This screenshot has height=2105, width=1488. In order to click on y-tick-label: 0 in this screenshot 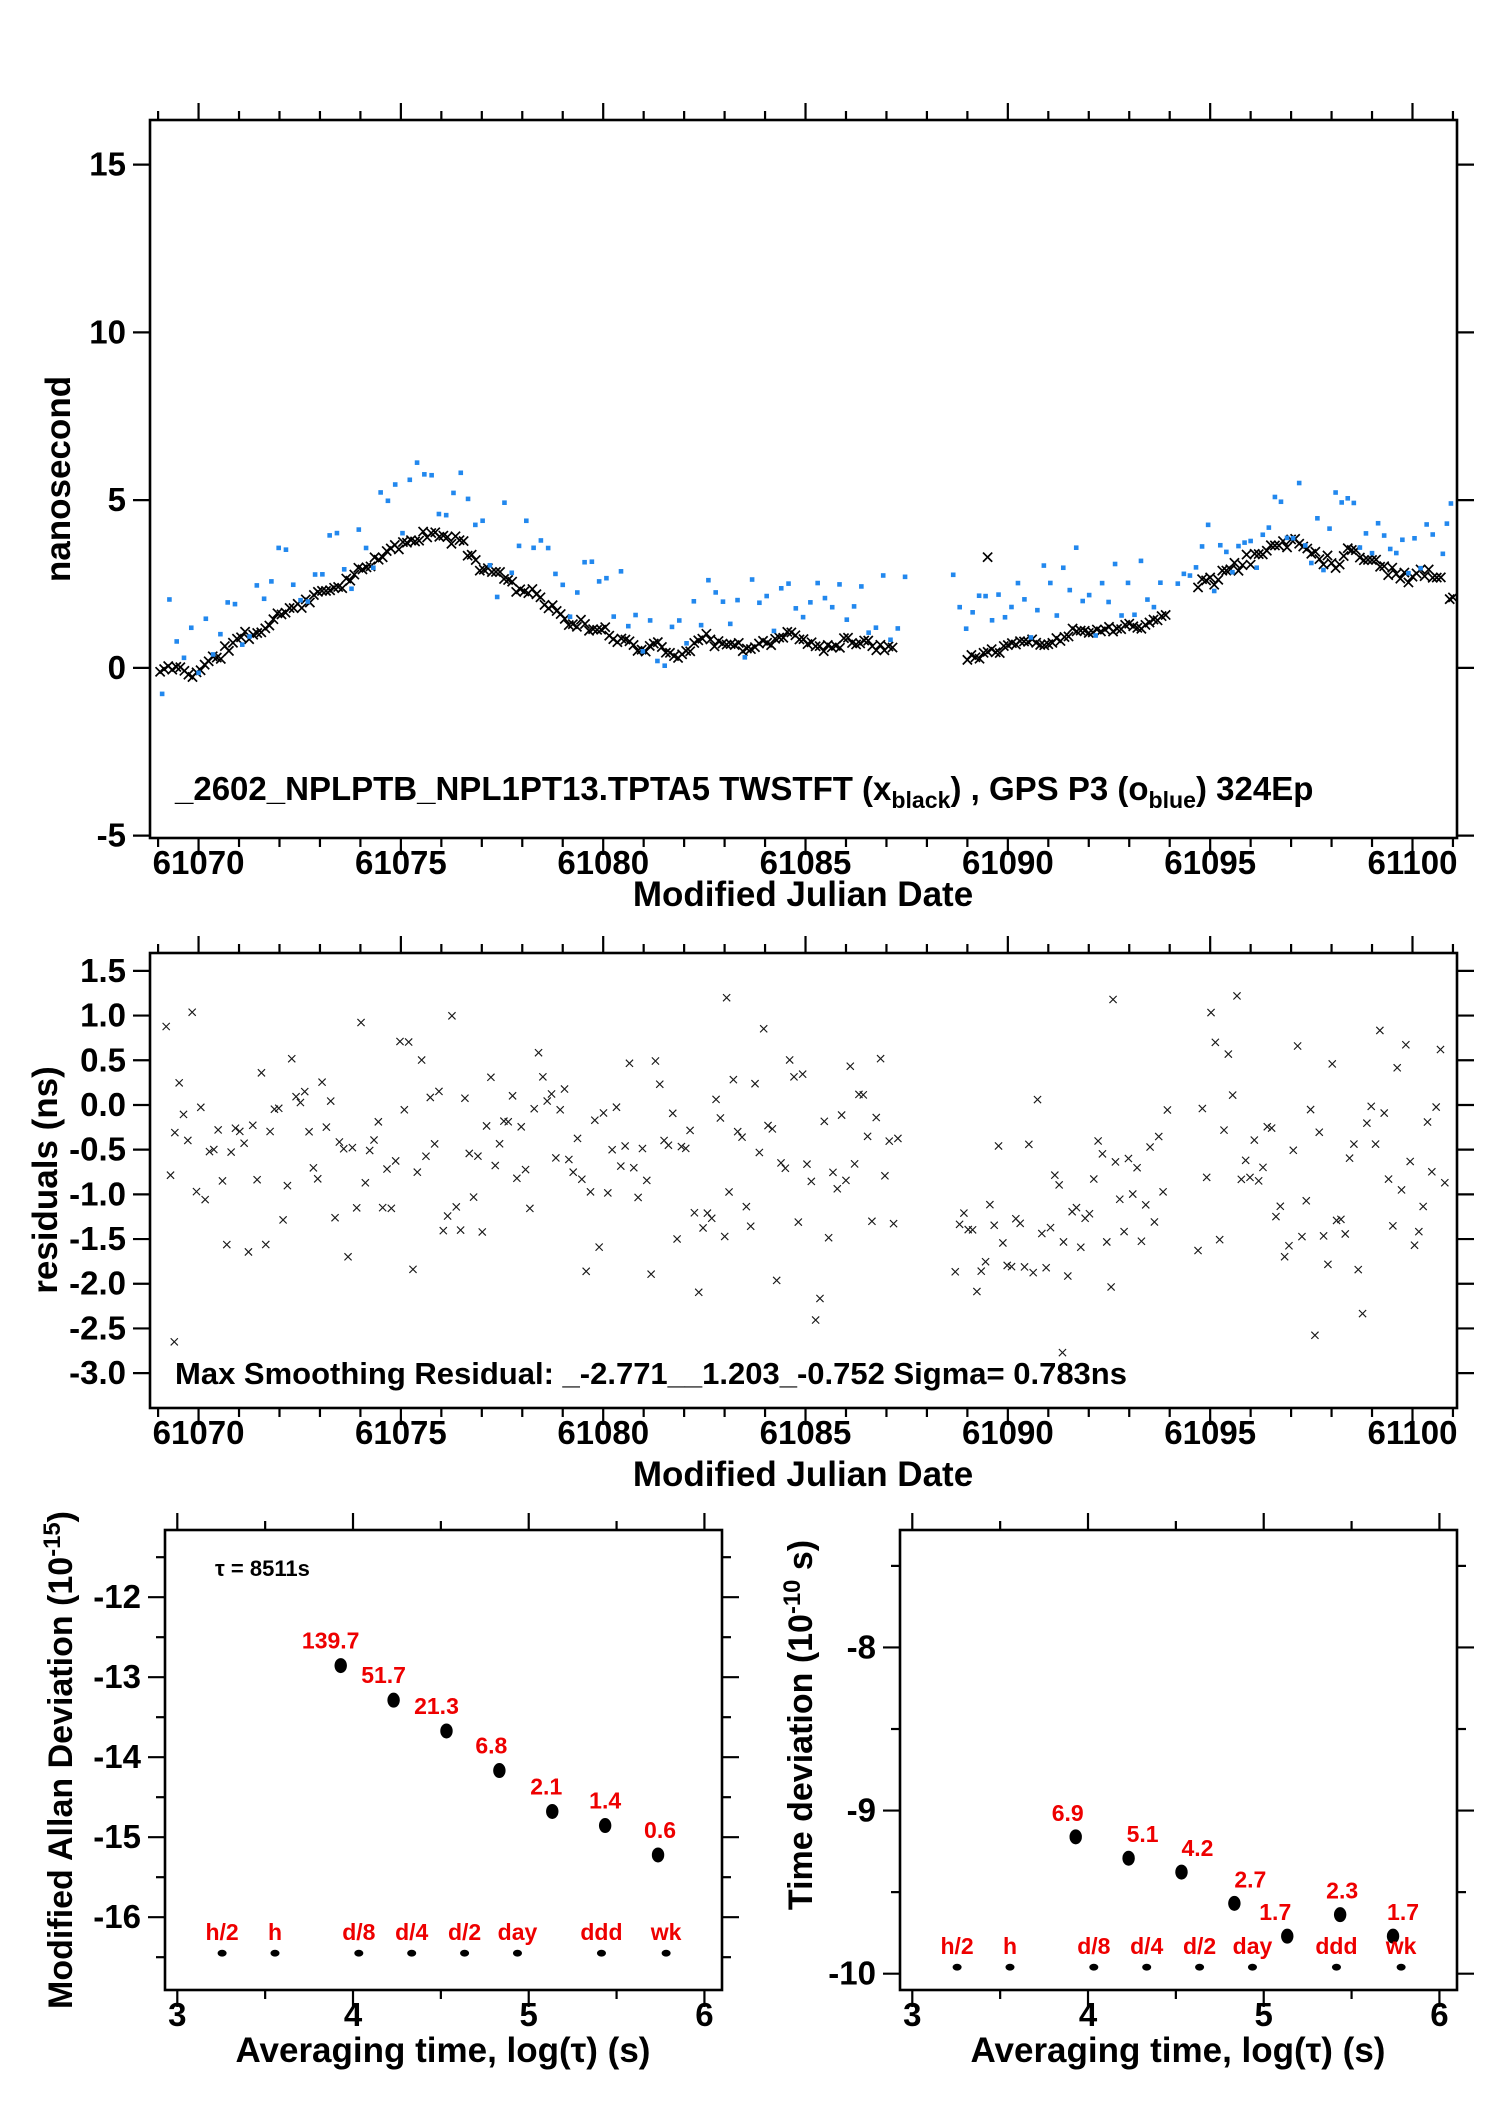, I will do `click(117, 667)`.